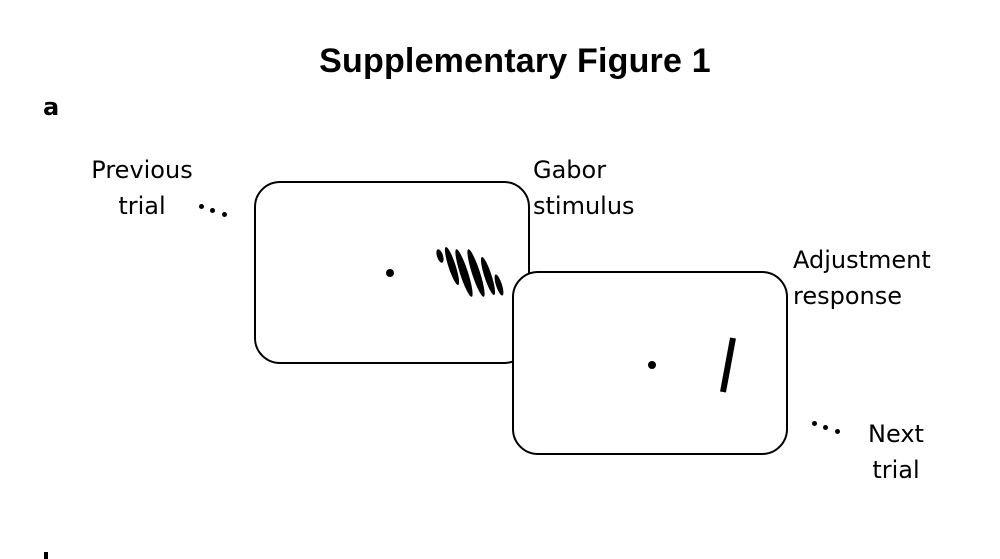 The height and width of the screenshot is (559, 1000). I want to click on gabor-patch-icon, so click(470, 271).